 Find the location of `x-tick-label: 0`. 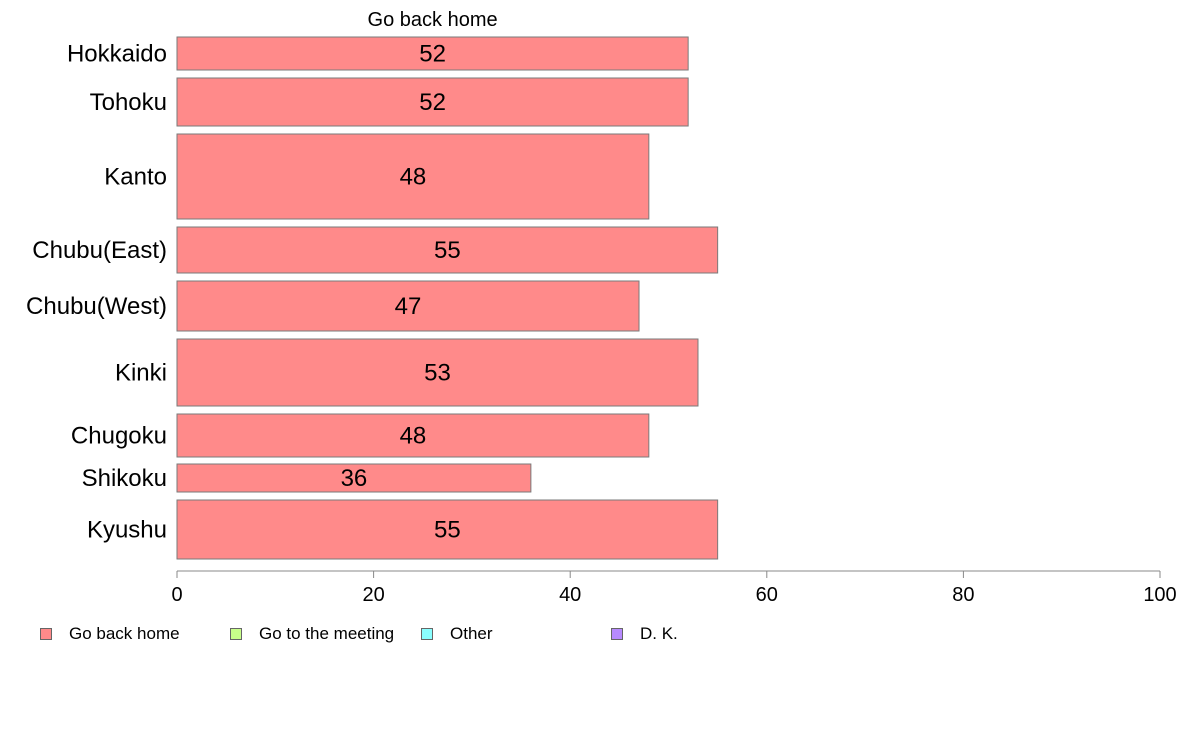

x-tick-label: 0 is located at coordinates (176, 595).